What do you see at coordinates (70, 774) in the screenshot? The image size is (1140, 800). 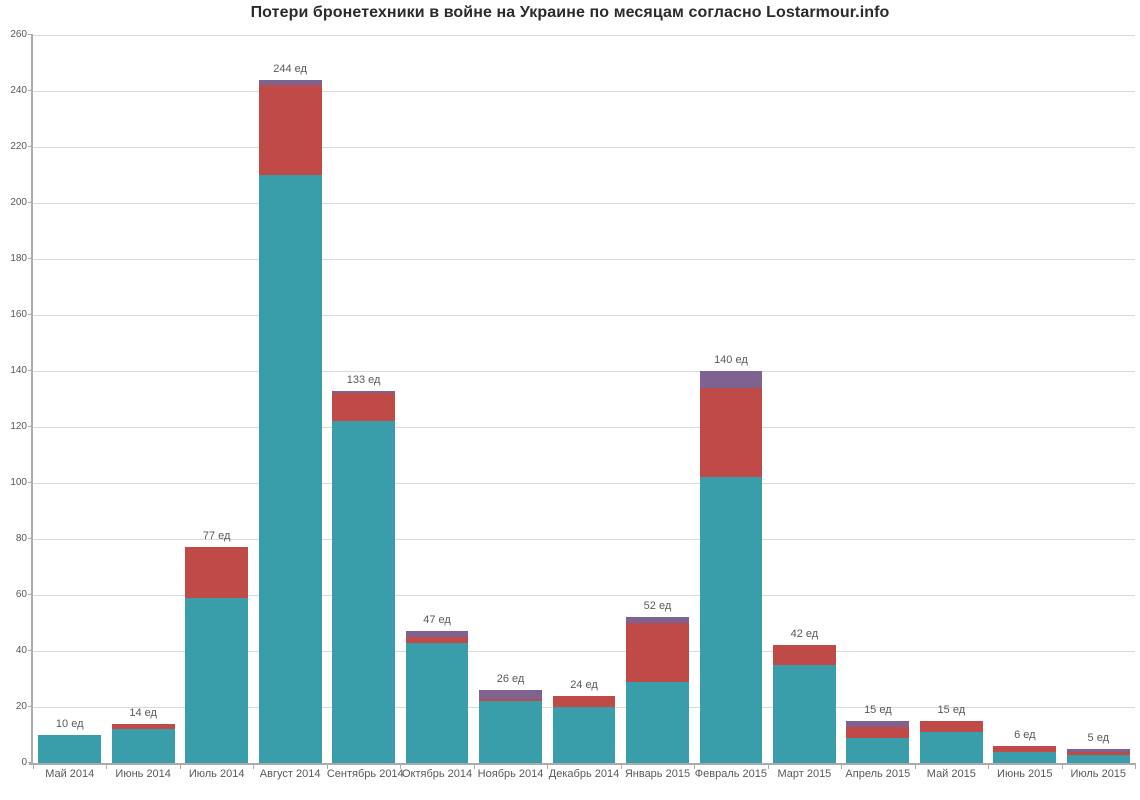 I see `x-tick-label-май-2014: Май 2014` at bounding box center [70, 774].